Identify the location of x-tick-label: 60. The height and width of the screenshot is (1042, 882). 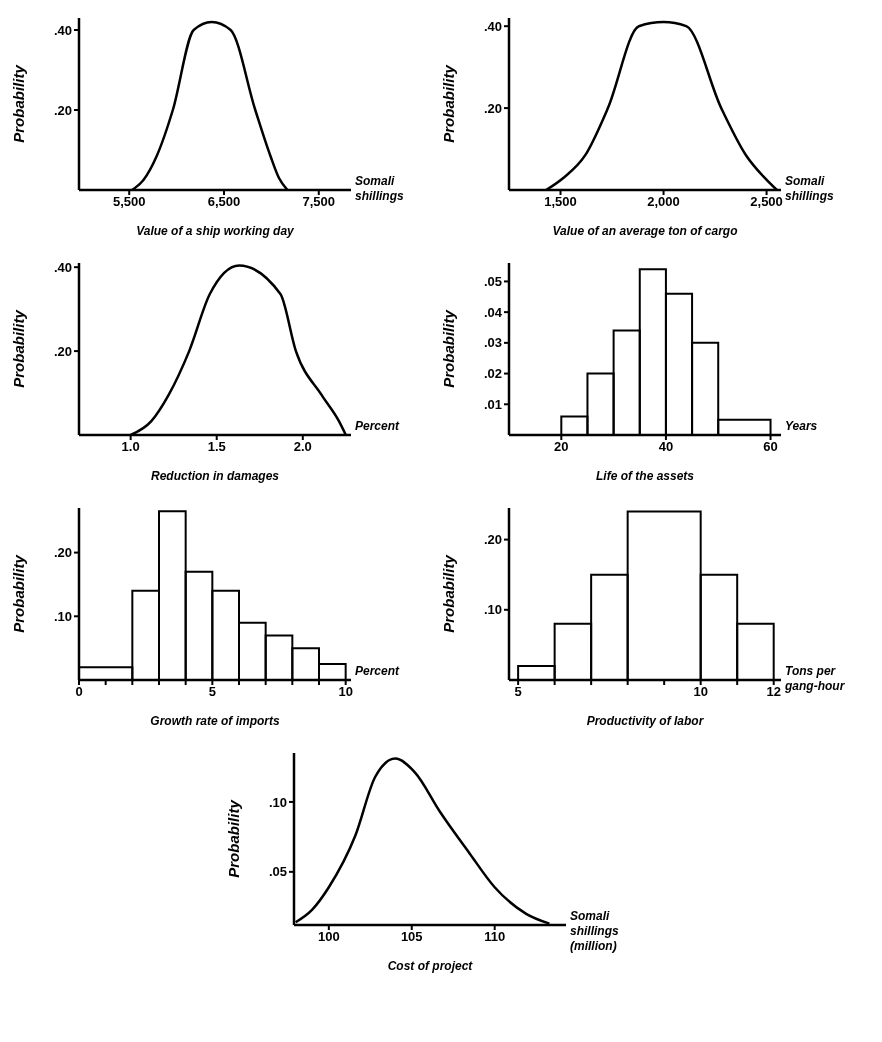
(770, 447).